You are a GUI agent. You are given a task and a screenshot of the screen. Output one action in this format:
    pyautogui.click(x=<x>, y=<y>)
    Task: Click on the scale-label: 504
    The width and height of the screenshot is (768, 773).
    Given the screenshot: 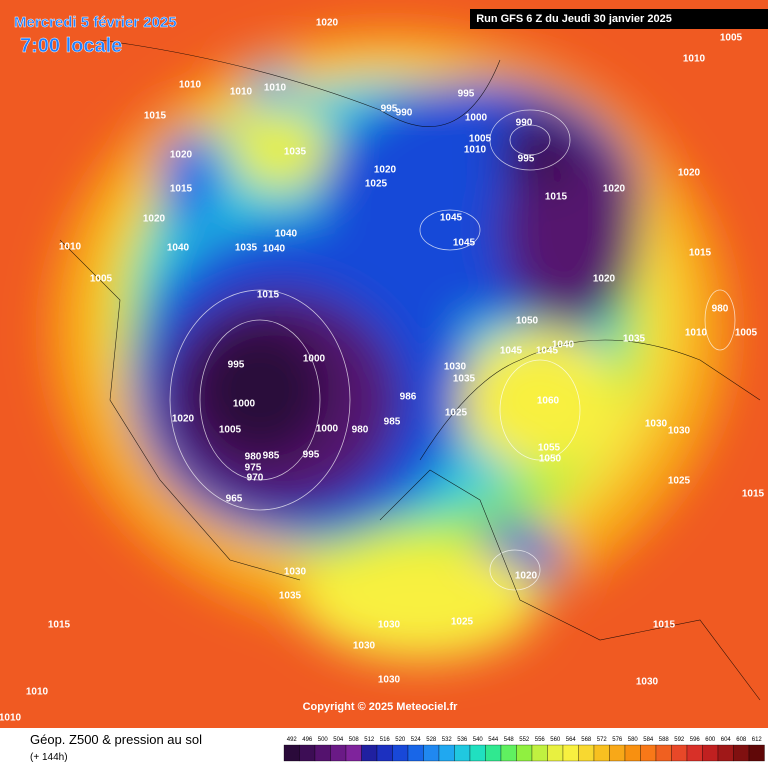 What is the action you would take?
    pyautogui.click(x=338, y=740)
    